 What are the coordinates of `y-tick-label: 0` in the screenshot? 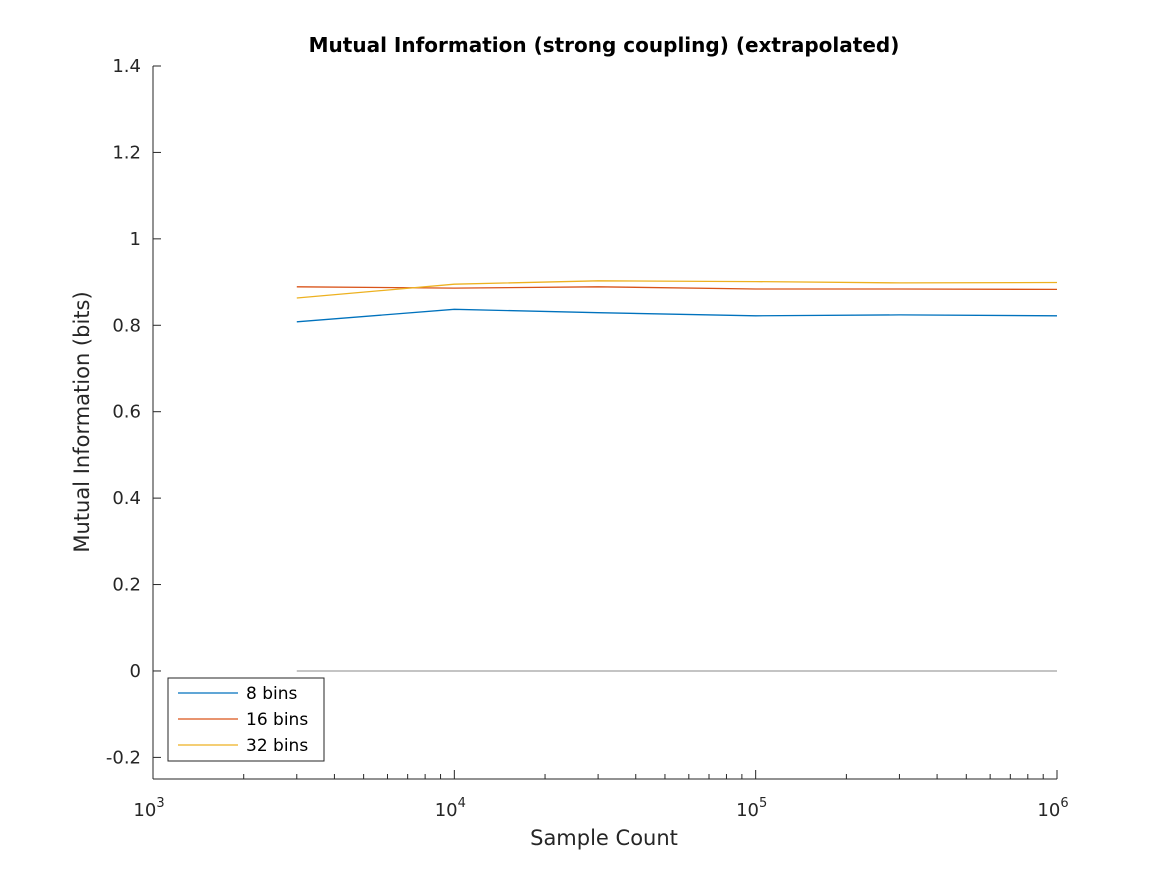 It's located at (135, 671).